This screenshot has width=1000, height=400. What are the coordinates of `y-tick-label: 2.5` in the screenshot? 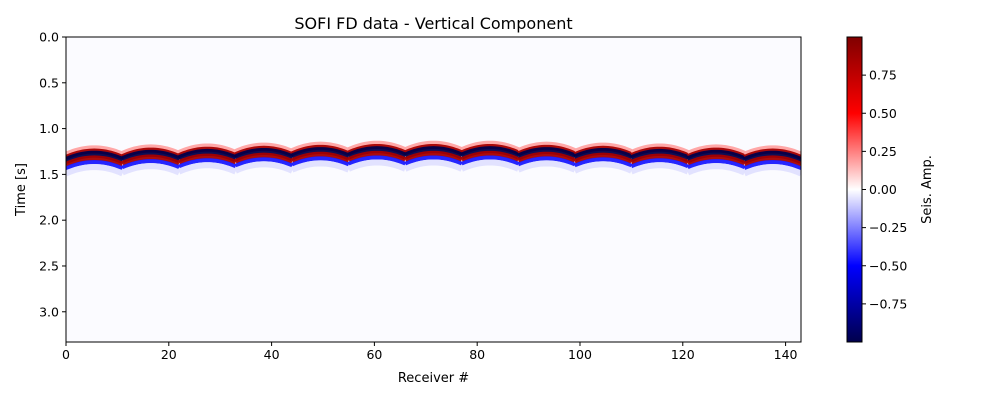 It's located at (49, 265).